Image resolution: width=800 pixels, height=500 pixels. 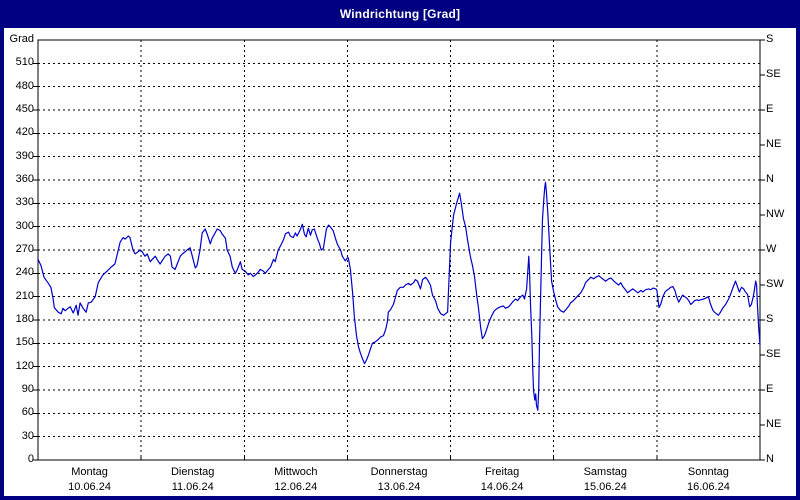 What do you see at coordinates (27, 435) in the screenshot?
I see `y-axis-tick-label: 30` at bounding box center [27, 435].